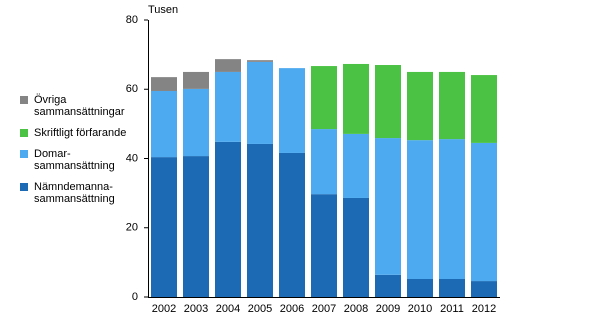 The image size is (592, 316). I want to click on legend-item: Övriga sammansättningar, so click(76, 106).